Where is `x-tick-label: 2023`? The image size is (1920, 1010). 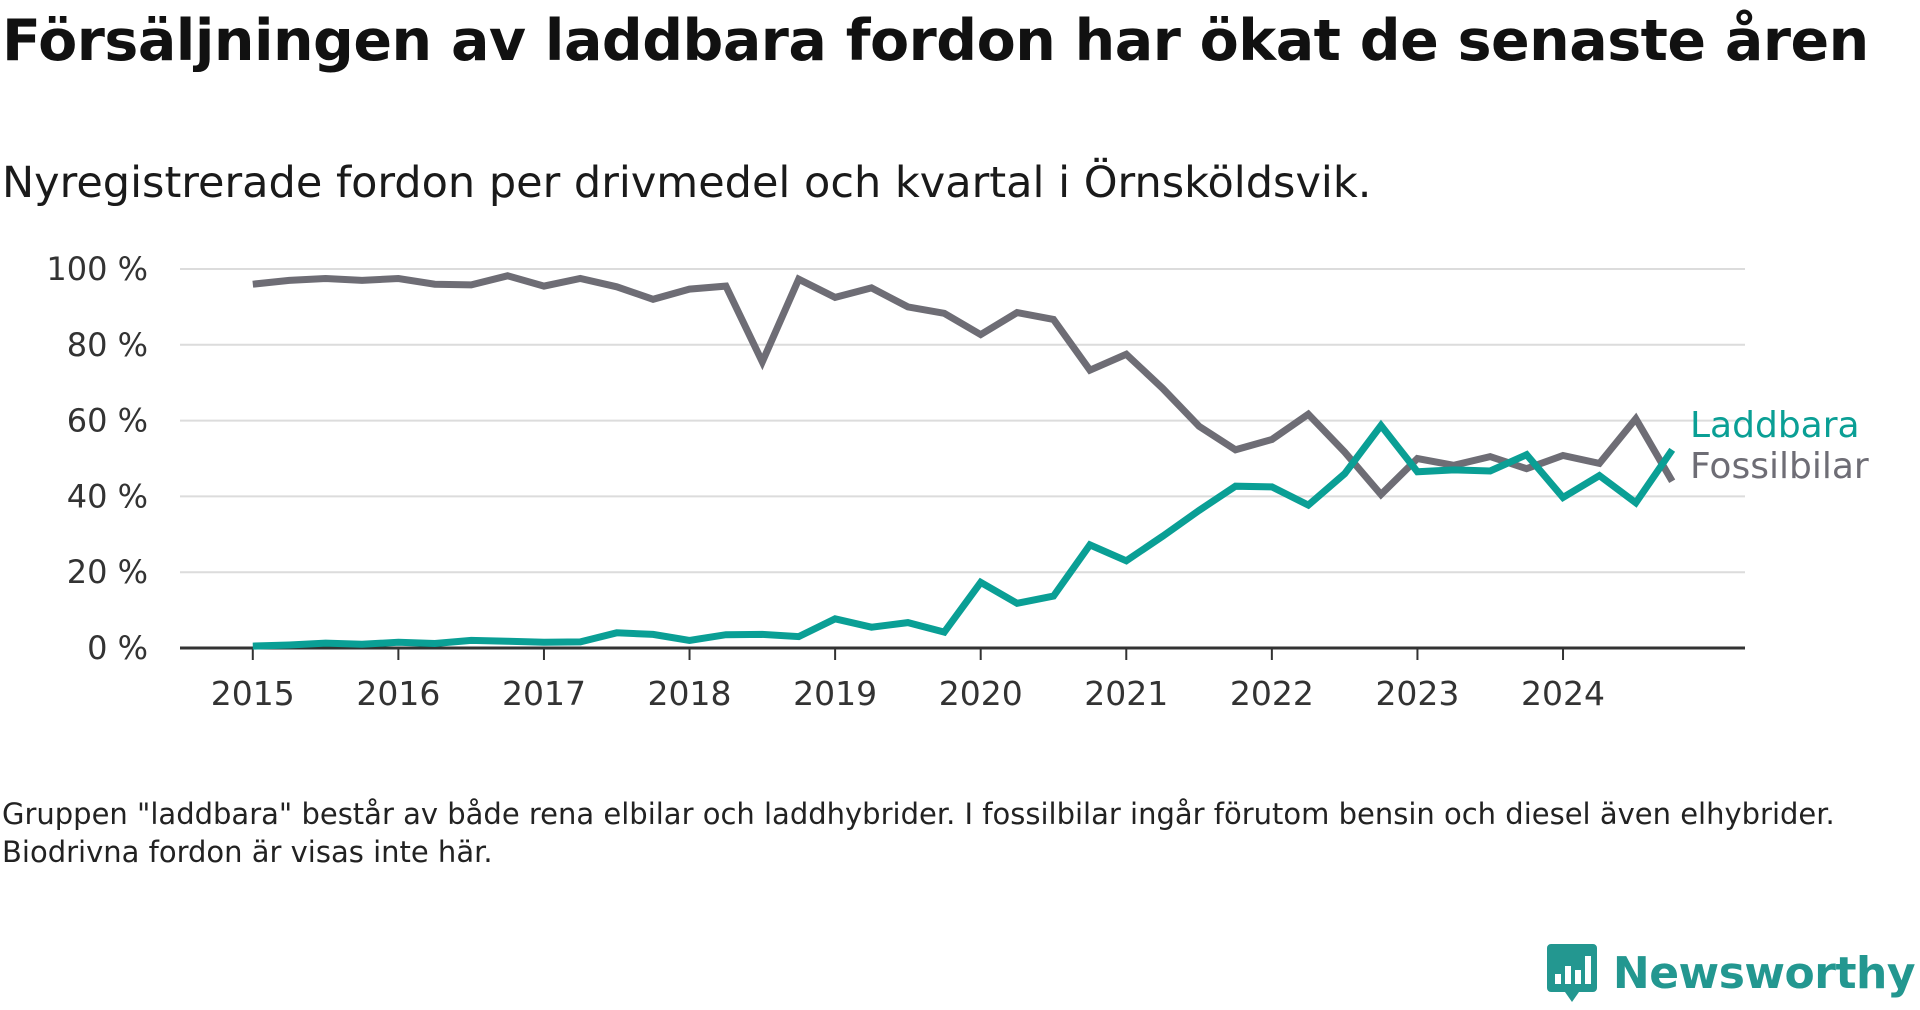
x-tick-label: 2023 is located at coordinates (1417, 693).